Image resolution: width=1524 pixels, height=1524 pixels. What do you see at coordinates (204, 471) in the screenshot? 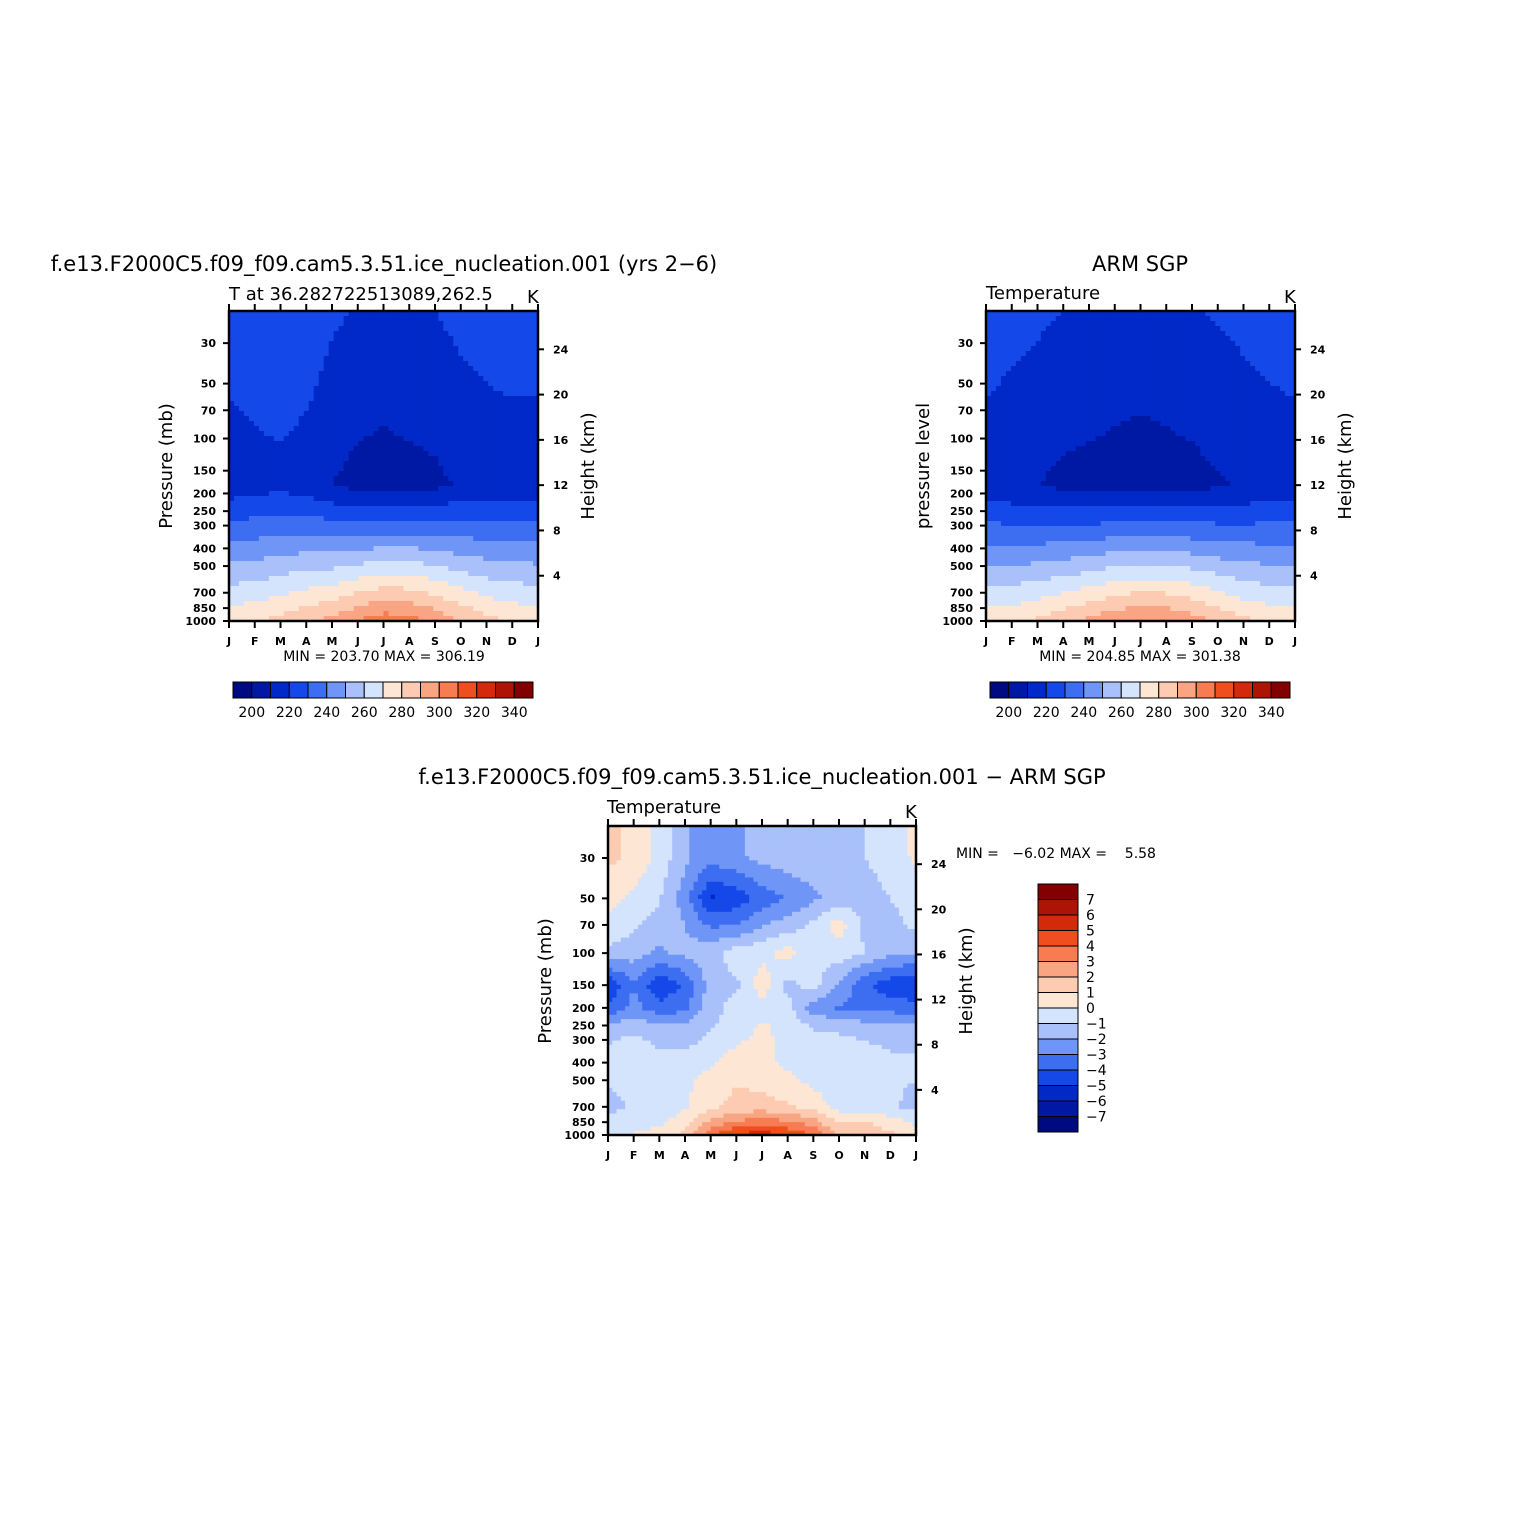
I see `y-tick-label-left: 150` at bounding box center [204, 471].